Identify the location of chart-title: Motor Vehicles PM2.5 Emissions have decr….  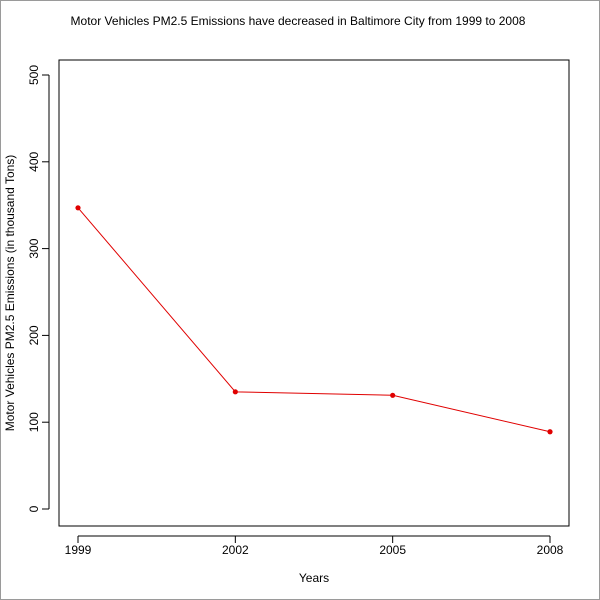
(298, 21).